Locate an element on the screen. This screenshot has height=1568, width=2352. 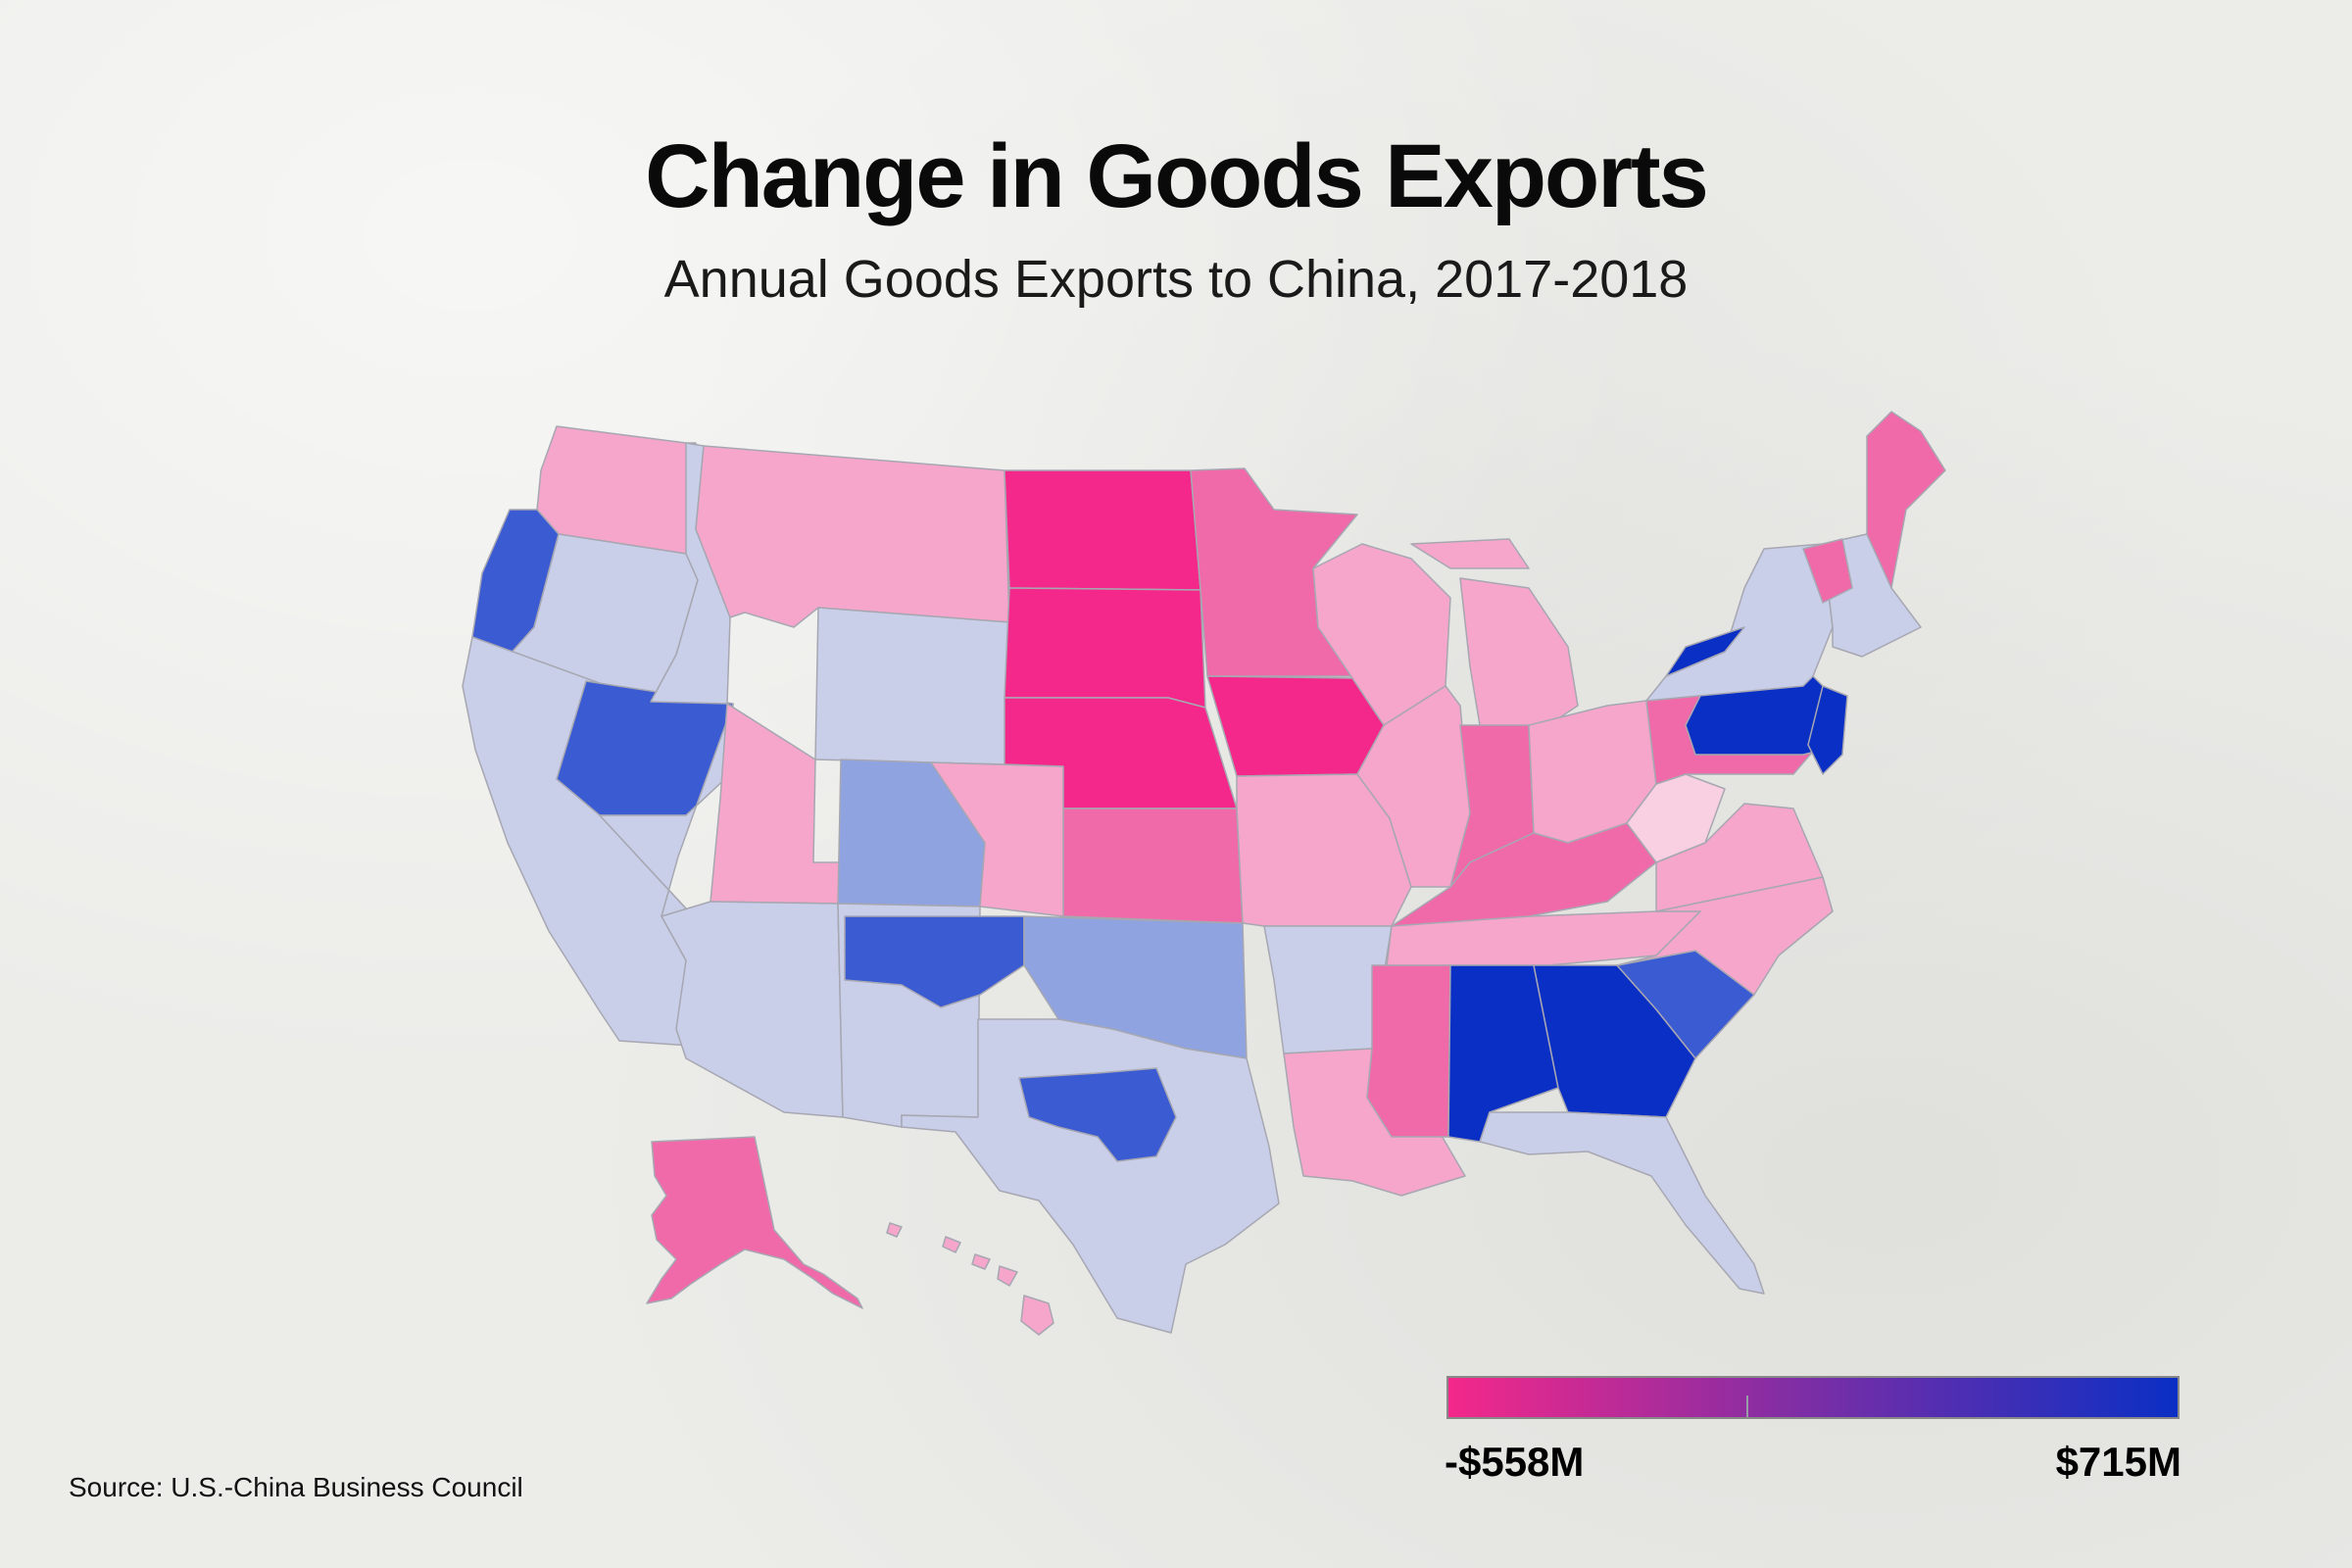
region-south-dakota is located at coordinates (1105, 648).